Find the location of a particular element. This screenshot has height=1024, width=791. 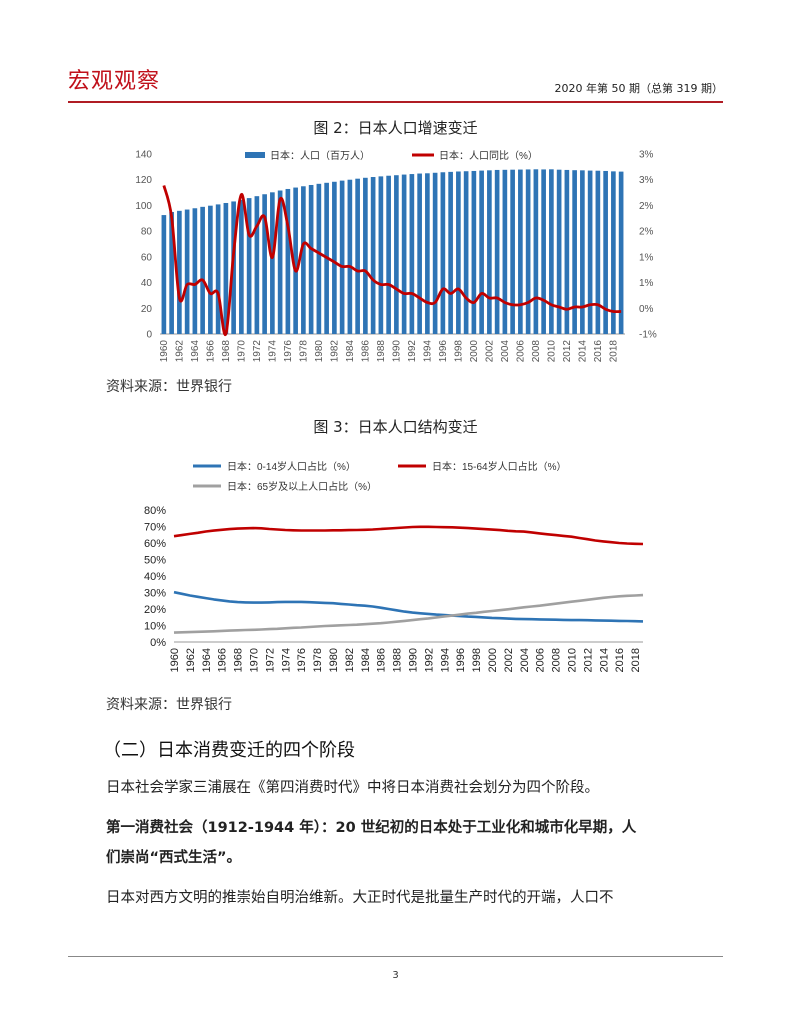

x-tick-label: 1986 is located at coordinates (382, 660).